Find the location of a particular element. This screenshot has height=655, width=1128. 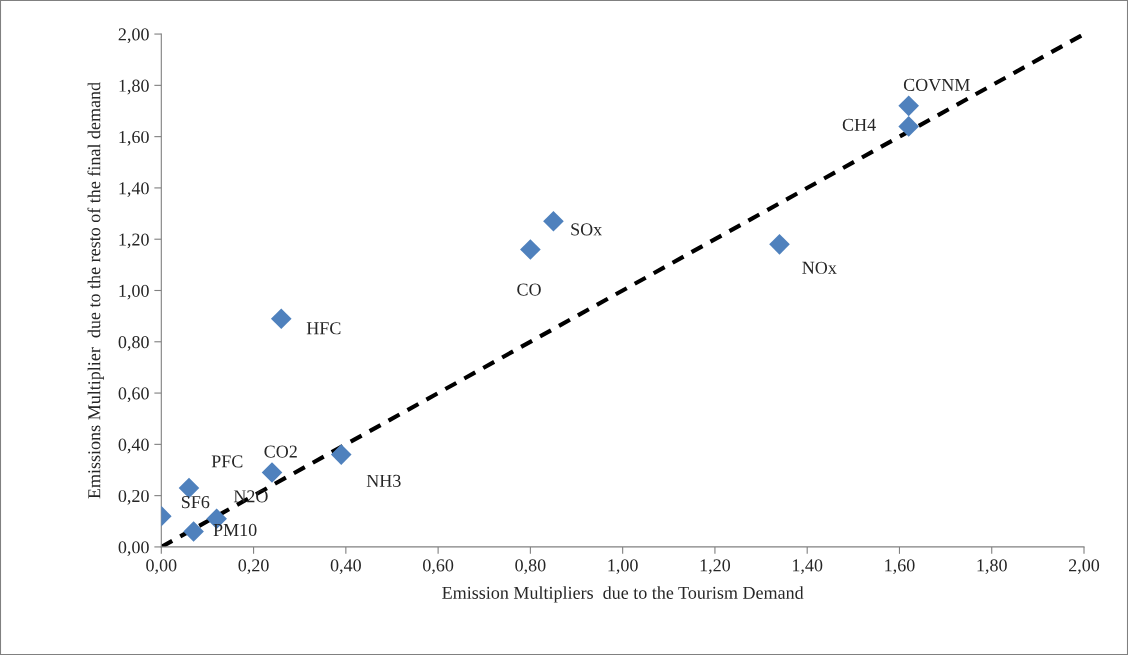

x-tick-label: 0,00 is located at coordinates (161, 567).